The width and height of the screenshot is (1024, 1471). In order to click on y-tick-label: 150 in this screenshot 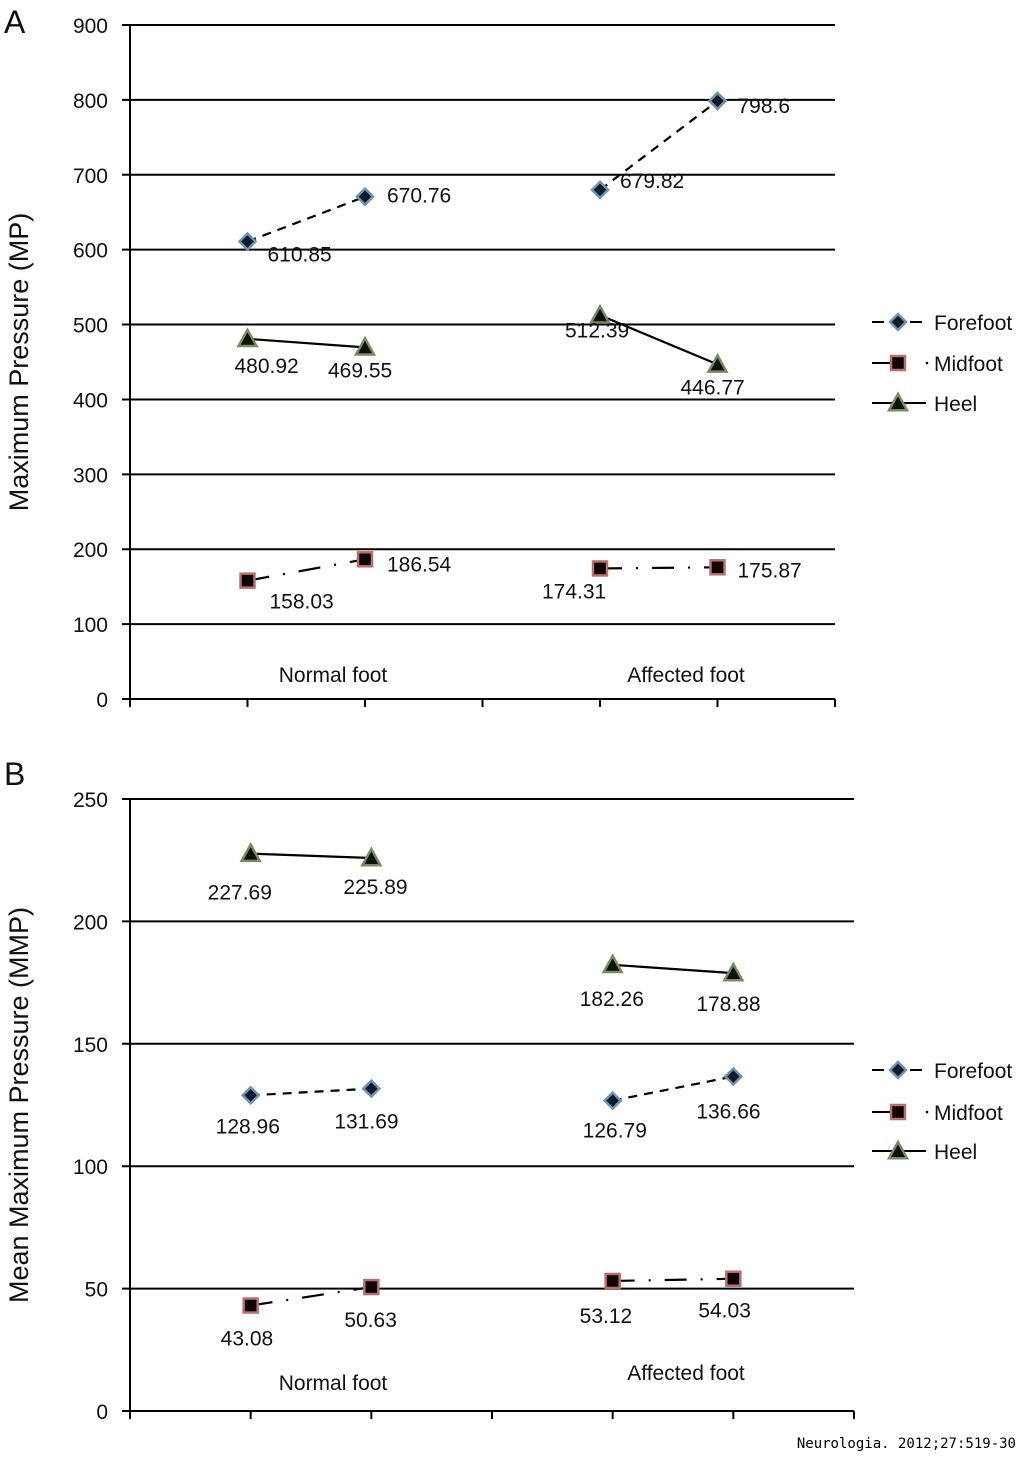, I will do `click(90, 1045)`.